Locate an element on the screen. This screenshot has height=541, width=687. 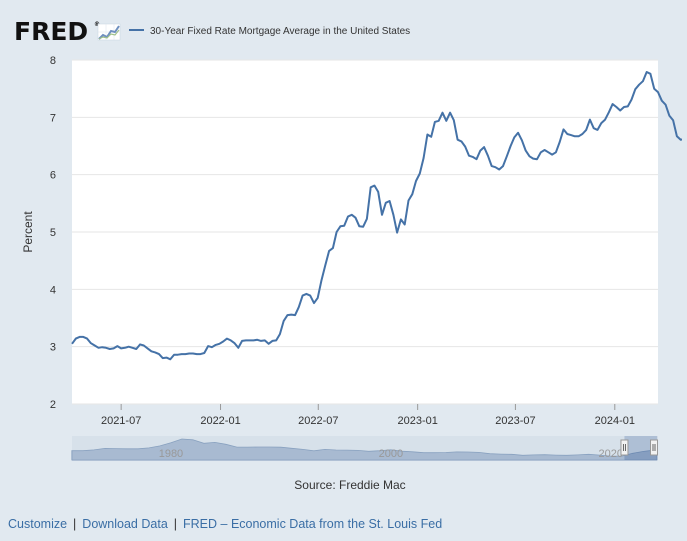
navigator-year-label: 2000 is located at coordinates (391, 454).